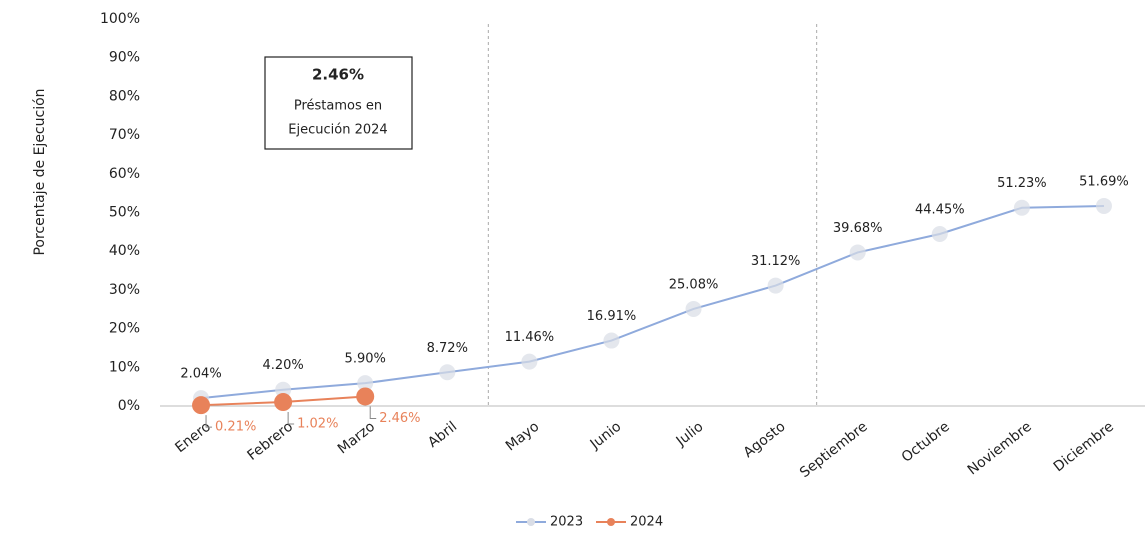 Image resolution: width=1147 pixels, height=535 pixels. What do you see at coordinates (124, 251) in the screenshot?
I see `y-tick-label: 40%` at bounding box center [124, 251].